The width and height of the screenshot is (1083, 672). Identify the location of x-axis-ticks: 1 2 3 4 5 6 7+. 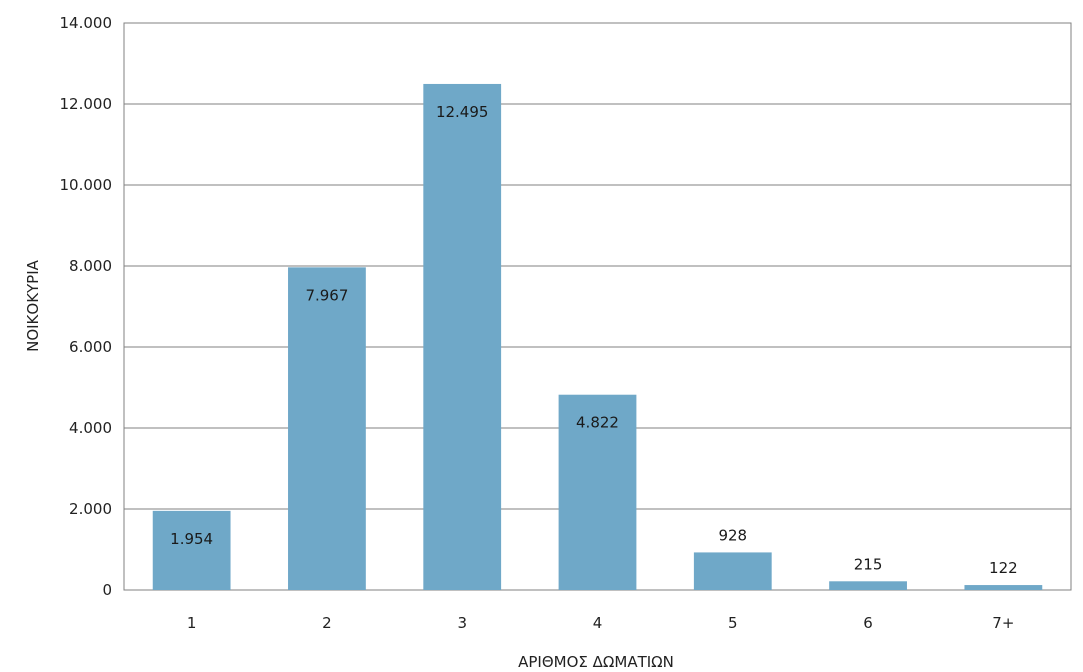
(601, 623).